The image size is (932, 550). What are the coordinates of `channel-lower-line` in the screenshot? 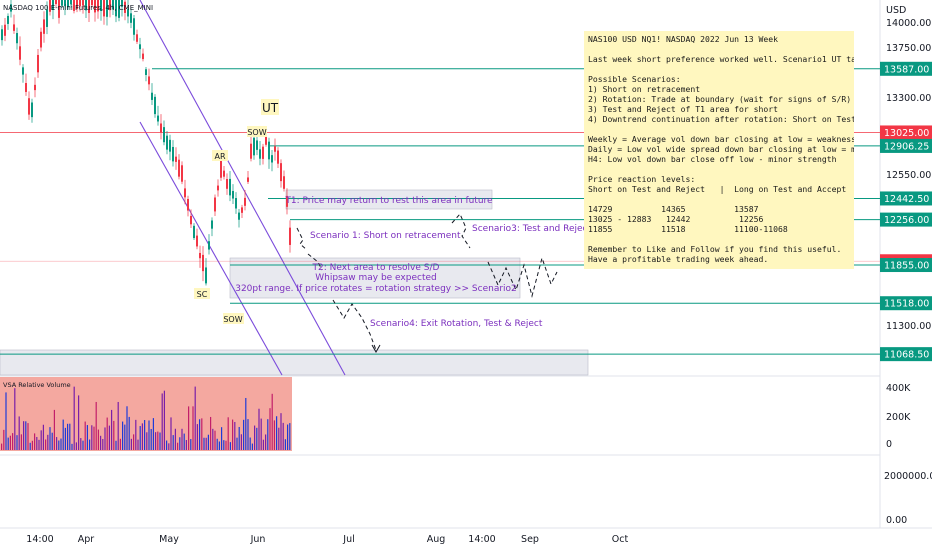 It's located at (211, 248).